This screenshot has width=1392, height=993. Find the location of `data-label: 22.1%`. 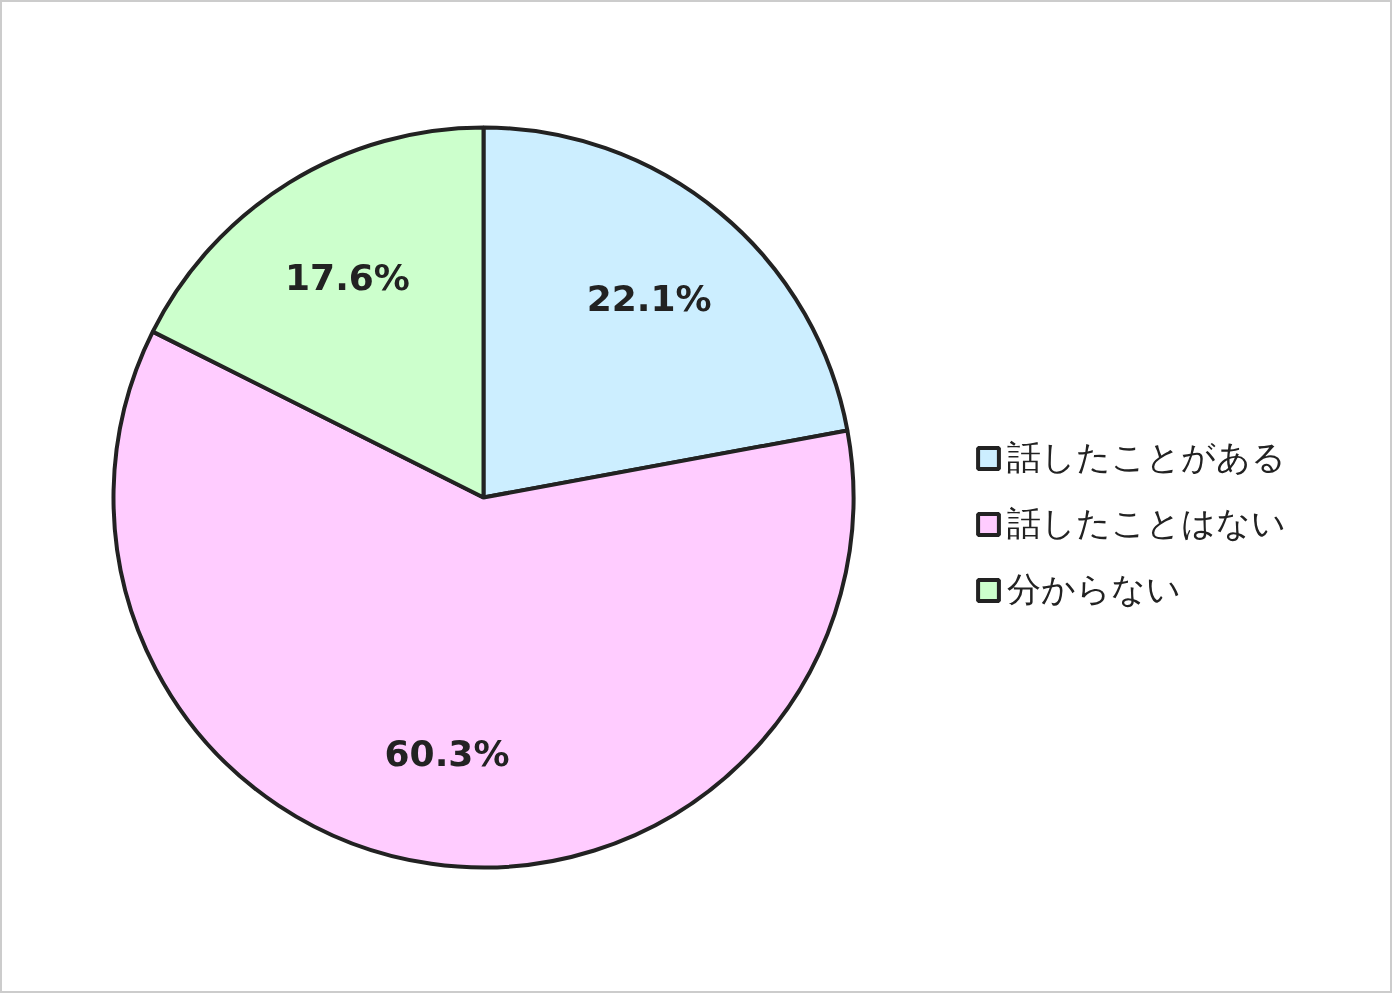

data-label: 22.1% is located at coordinates (649, 298).